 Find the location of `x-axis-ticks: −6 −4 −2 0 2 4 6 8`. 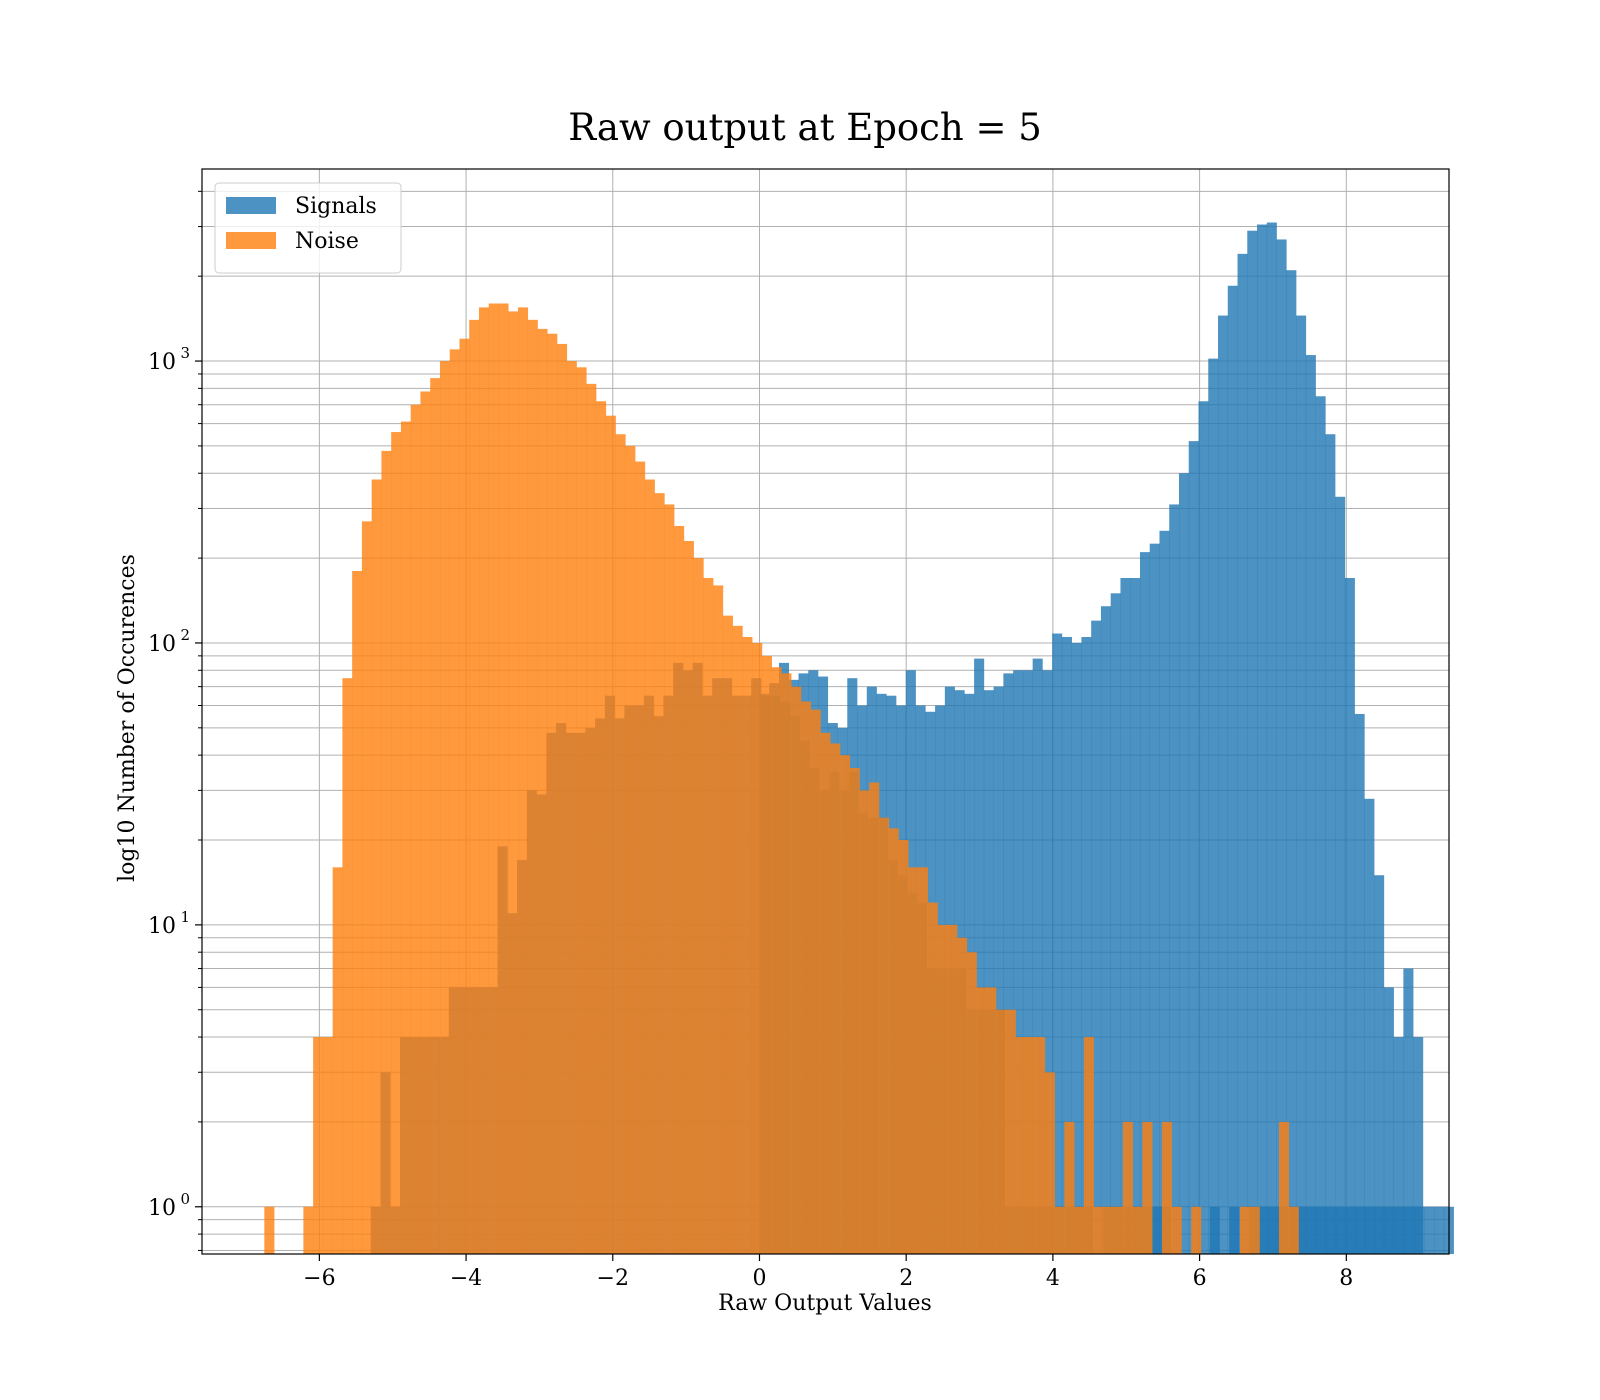

x-axis-ticks: −6 −4 −2 0 2 4 6 8 is located at coordinates (828, 1272).